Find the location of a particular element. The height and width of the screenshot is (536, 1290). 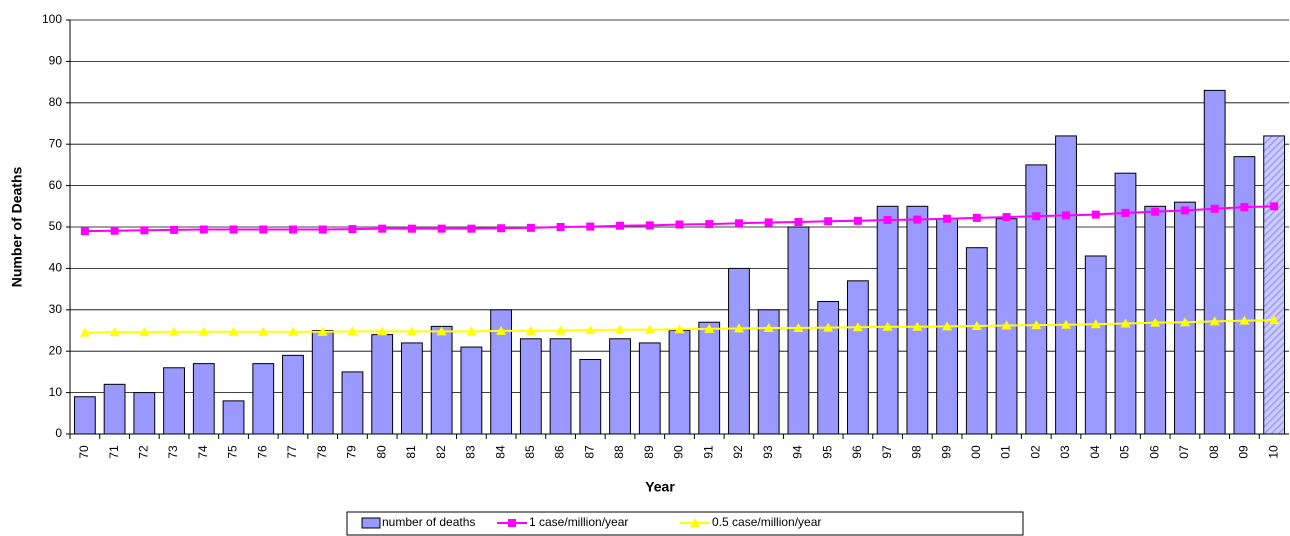

x-tick-label: 84 is located at coordinates (500, 452).